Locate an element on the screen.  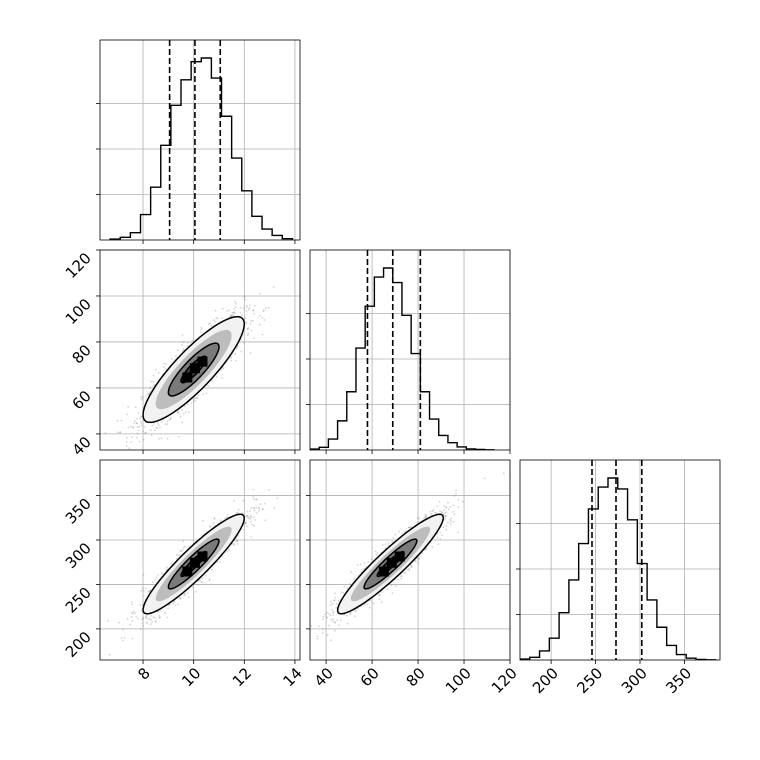
x-tick-label: 14 is located at coordinates (293, 677).